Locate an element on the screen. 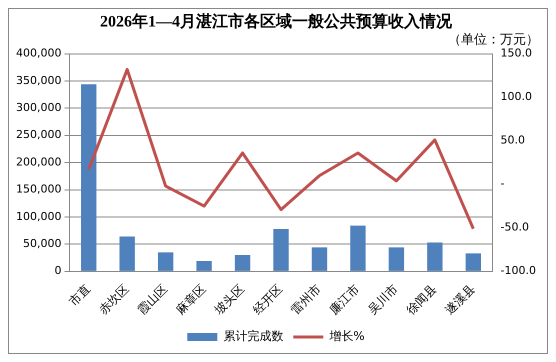 The height and width of the screenshot is (362, 556). y-tick-label: 350,000 is located at coordinates (39, 80).